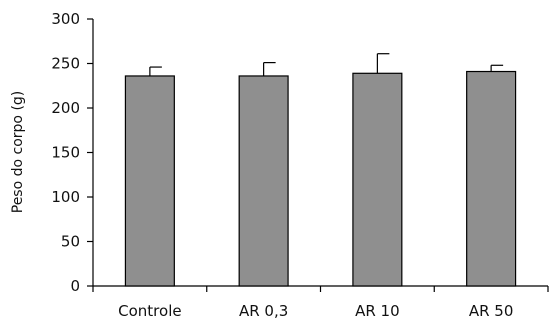  Describe the element at coordinates (491, 311) in the screenshot. I see `x-tick-label: AR 50` at that location.